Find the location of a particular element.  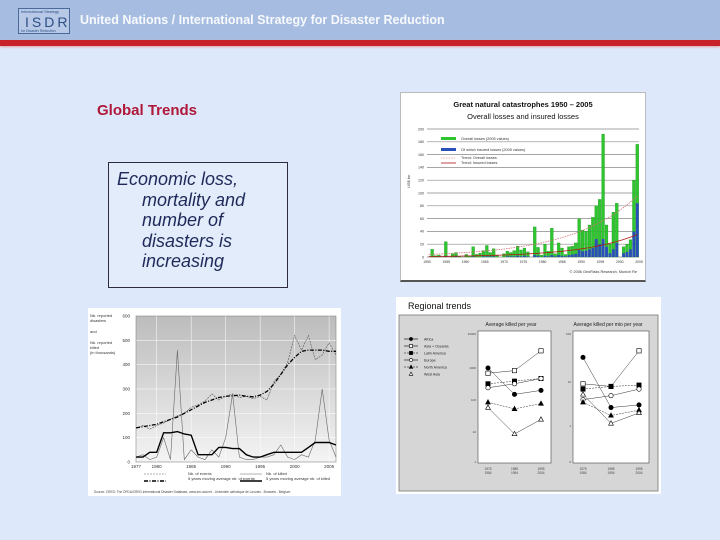

y-axis-label: killed is located at coordinates (94, 347).